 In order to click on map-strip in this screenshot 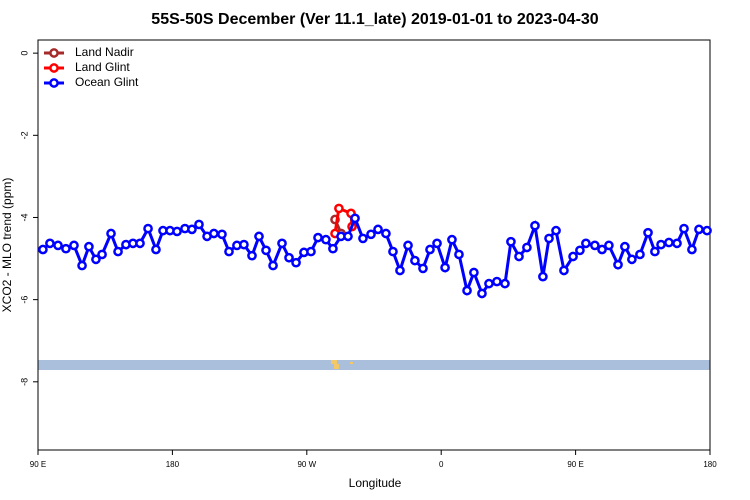, I will do `click(374, 365)`.